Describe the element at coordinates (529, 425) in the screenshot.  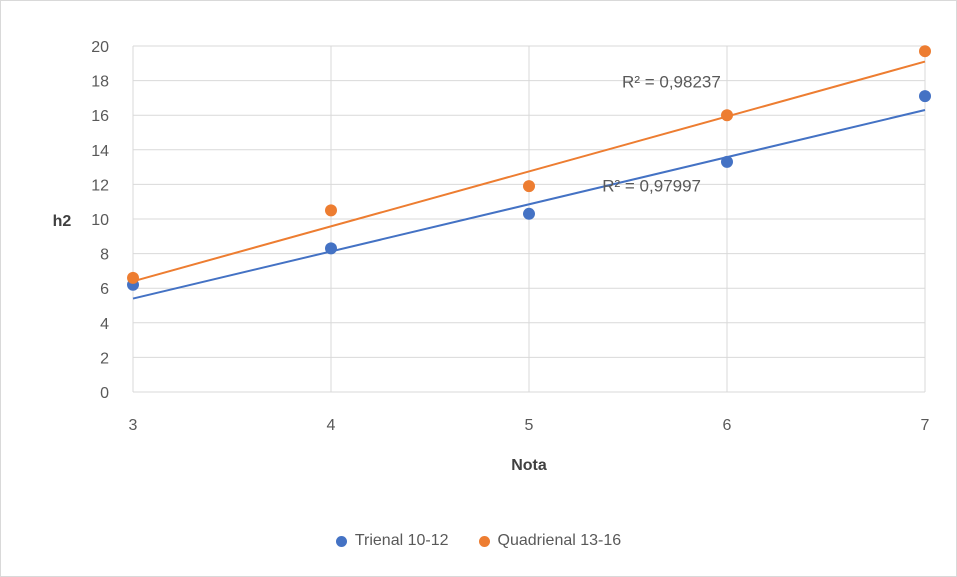
I see `x-tick-label: 5` at that location.